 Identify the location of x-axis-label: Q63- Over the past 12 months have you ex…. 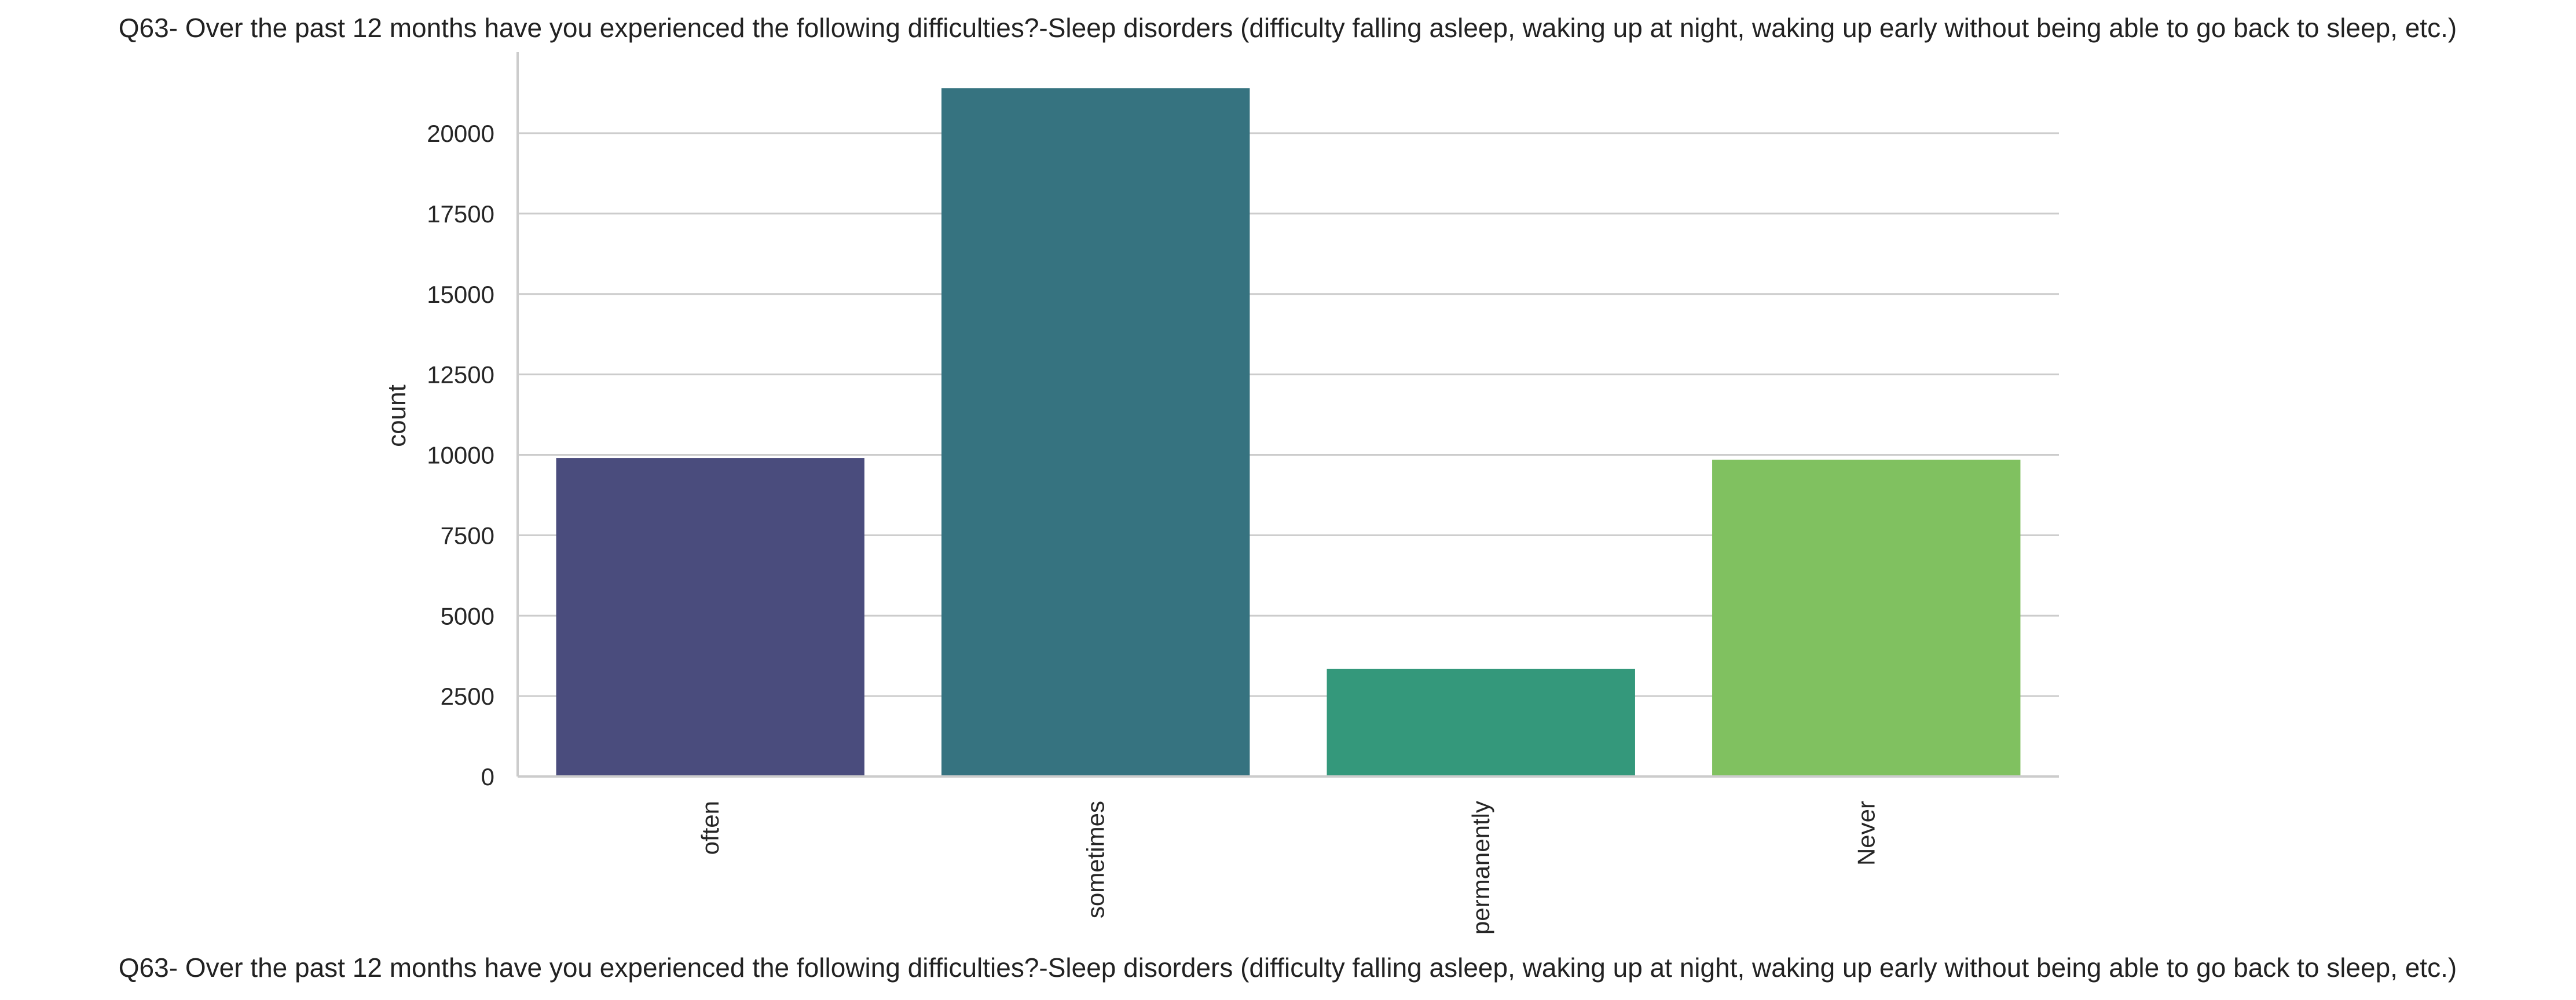
(1288, 968).